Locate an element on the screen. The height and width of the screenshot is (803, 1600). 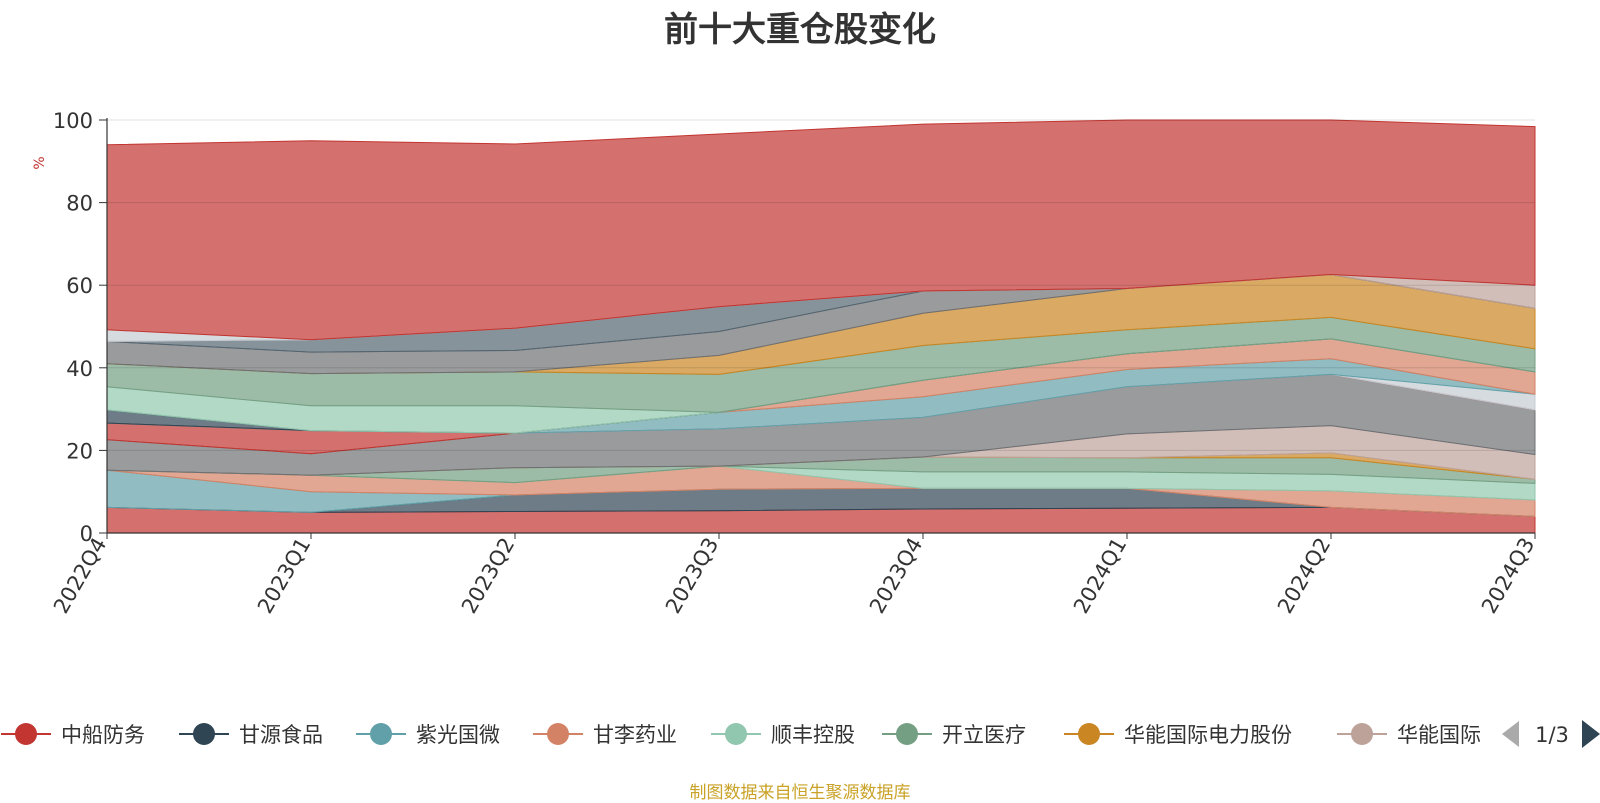
legend-next-icon is located at coordinates (1591, 734).